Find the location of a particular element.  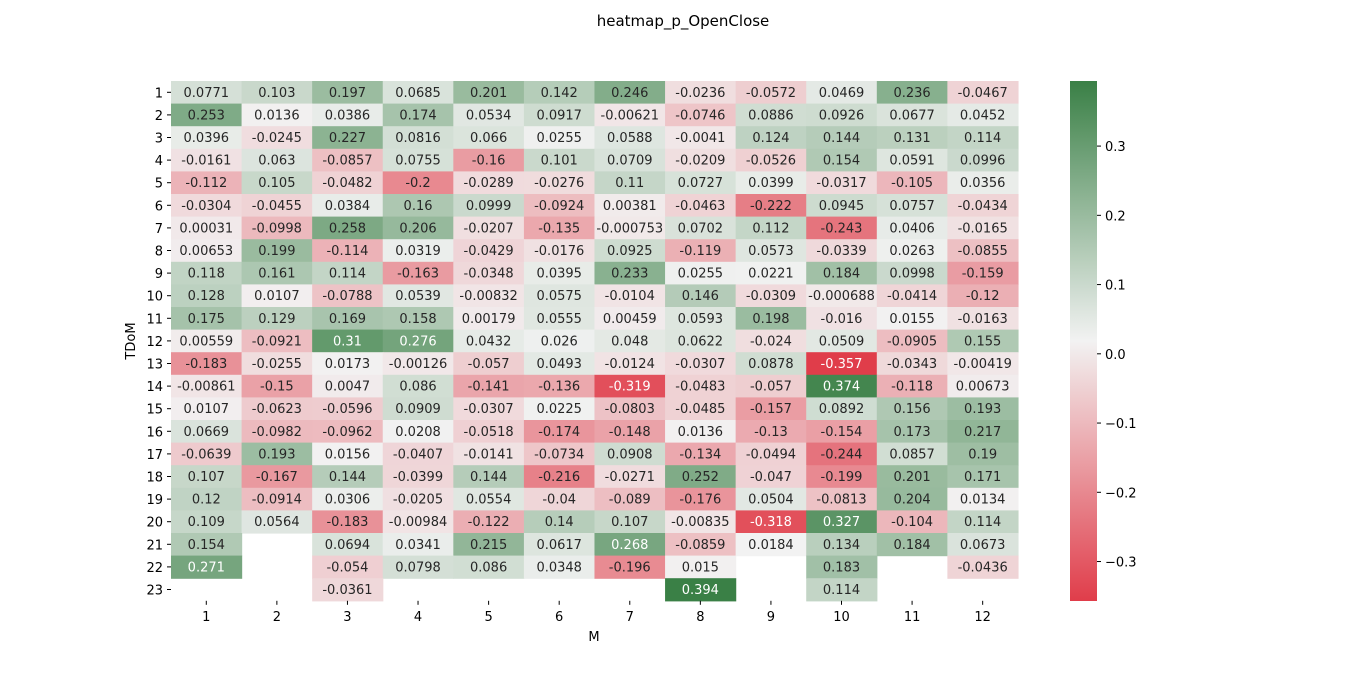

cell-label: 0.0757 is located at coordinates (912, 206).